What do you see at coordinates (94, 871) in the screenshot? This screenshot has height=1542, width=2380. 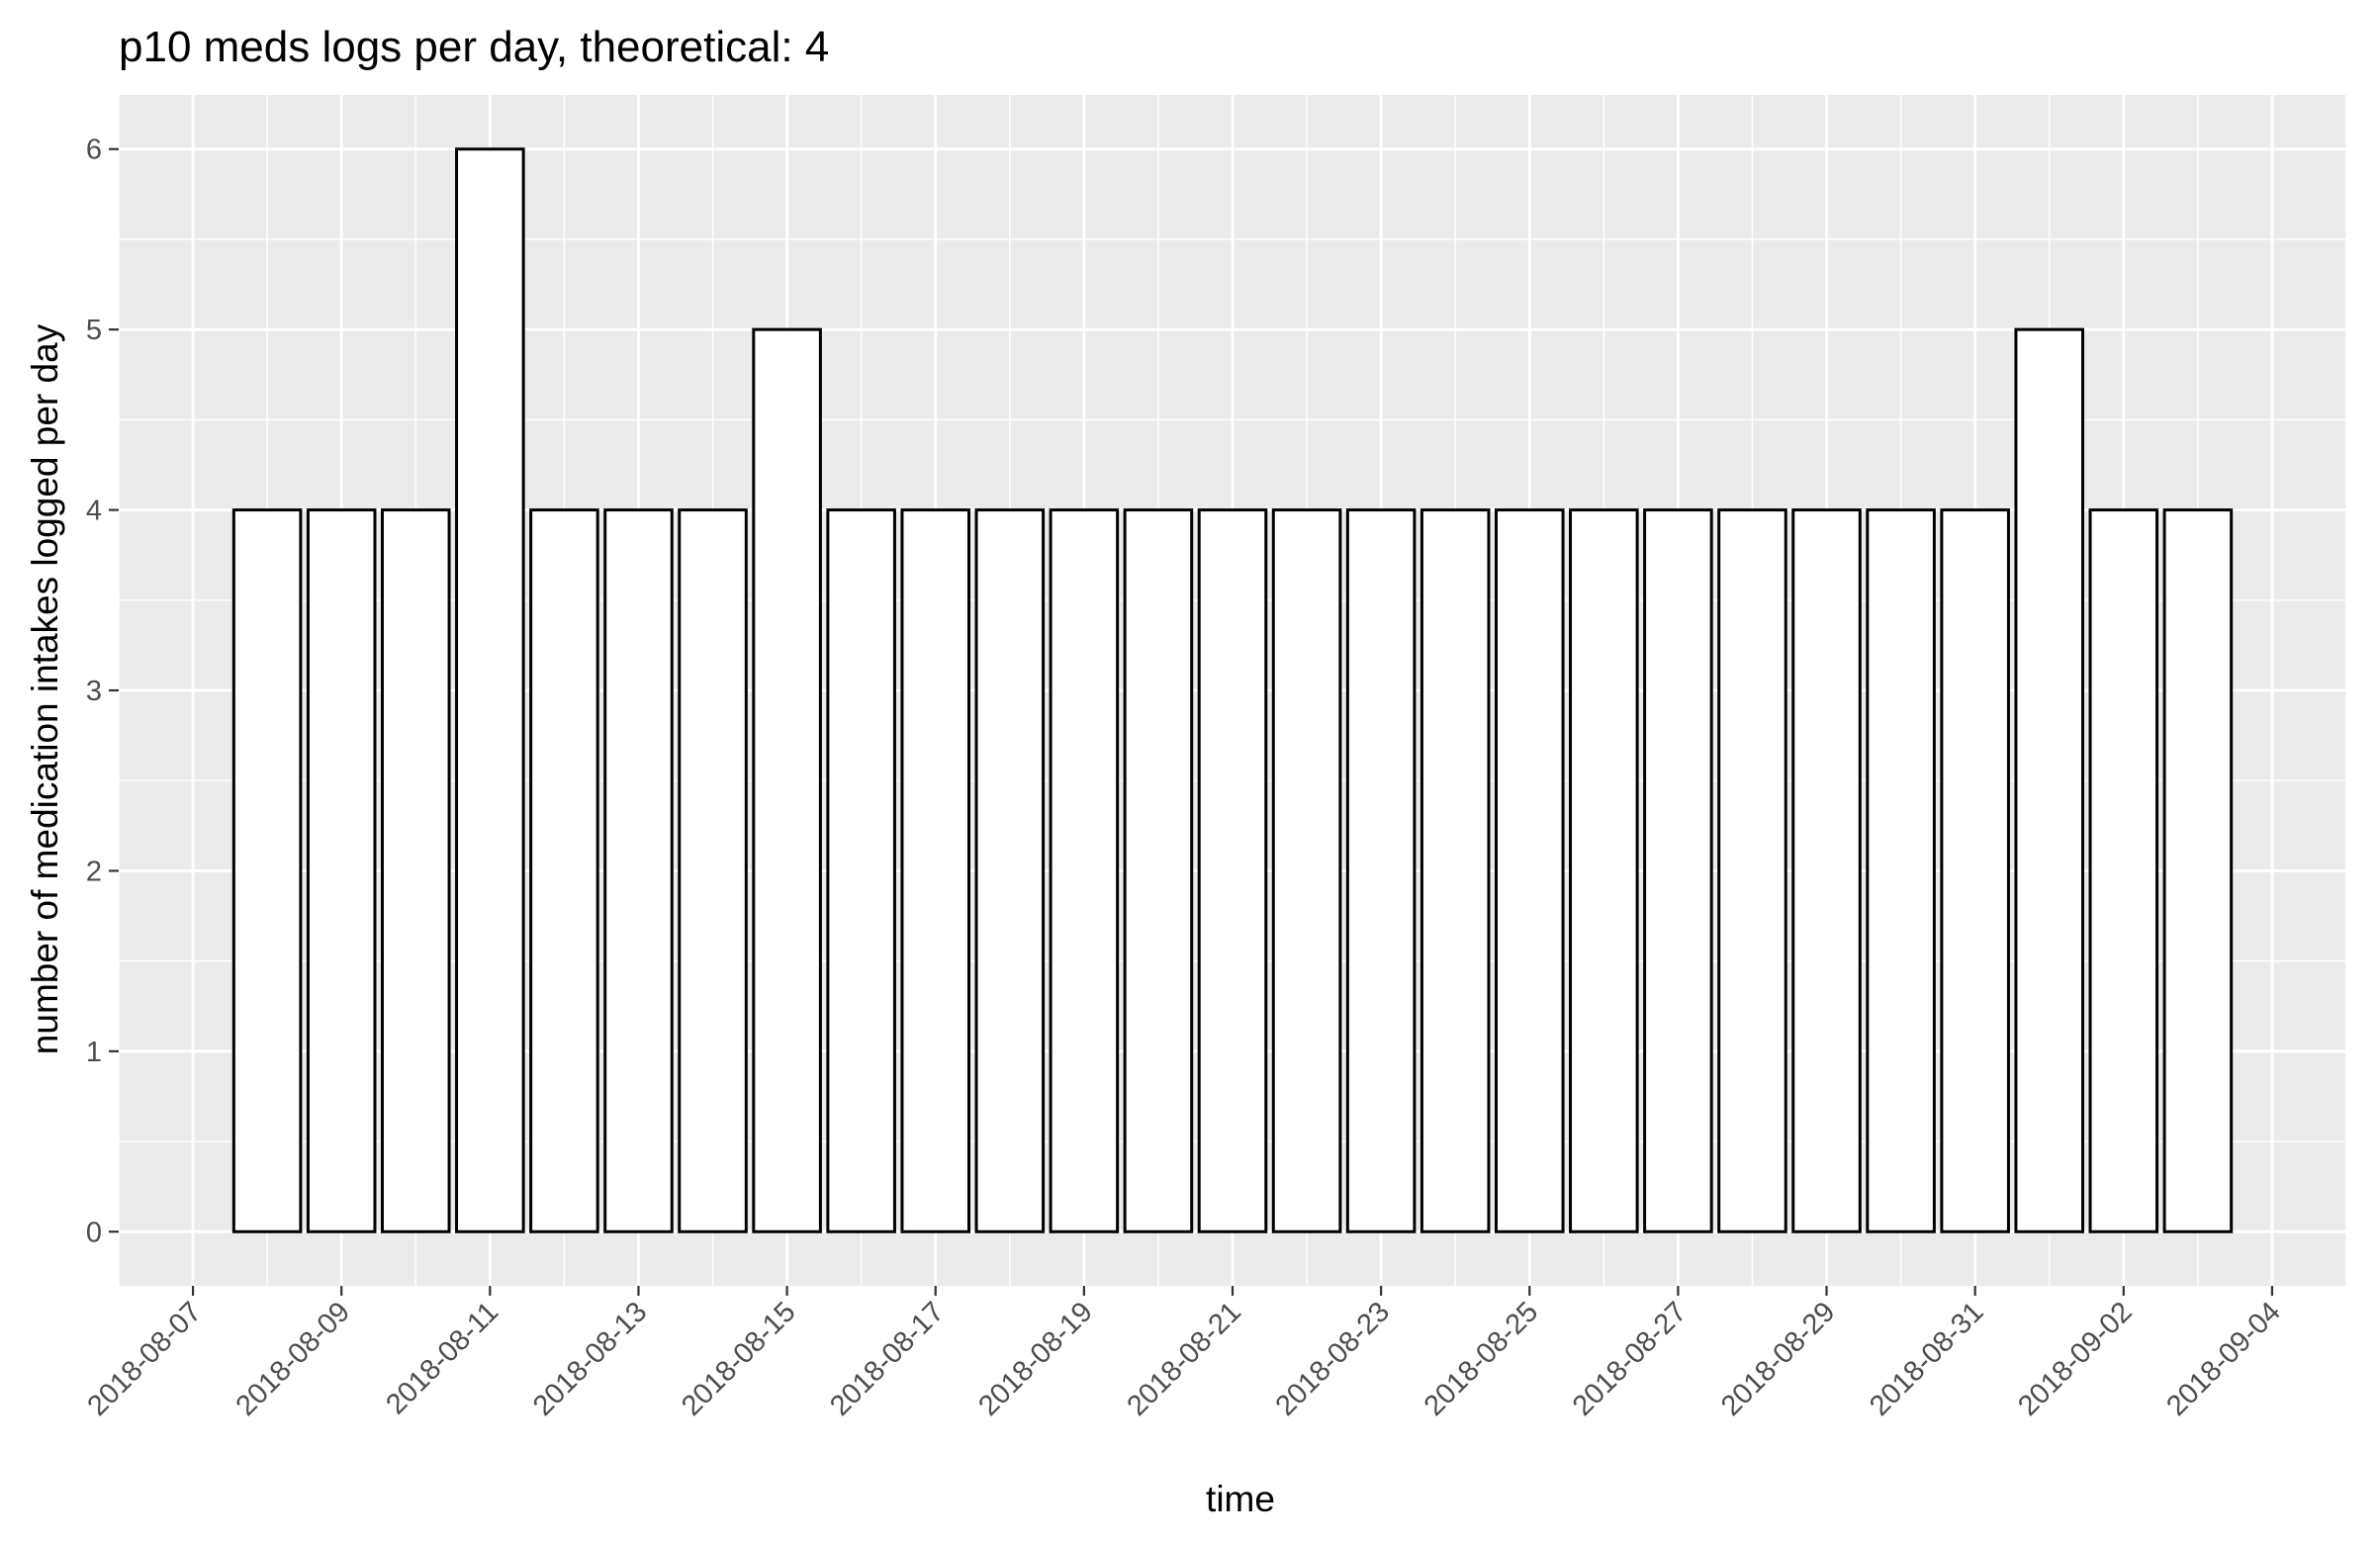 I see `y-tick-label: 2` at bounding box center [94, 871].